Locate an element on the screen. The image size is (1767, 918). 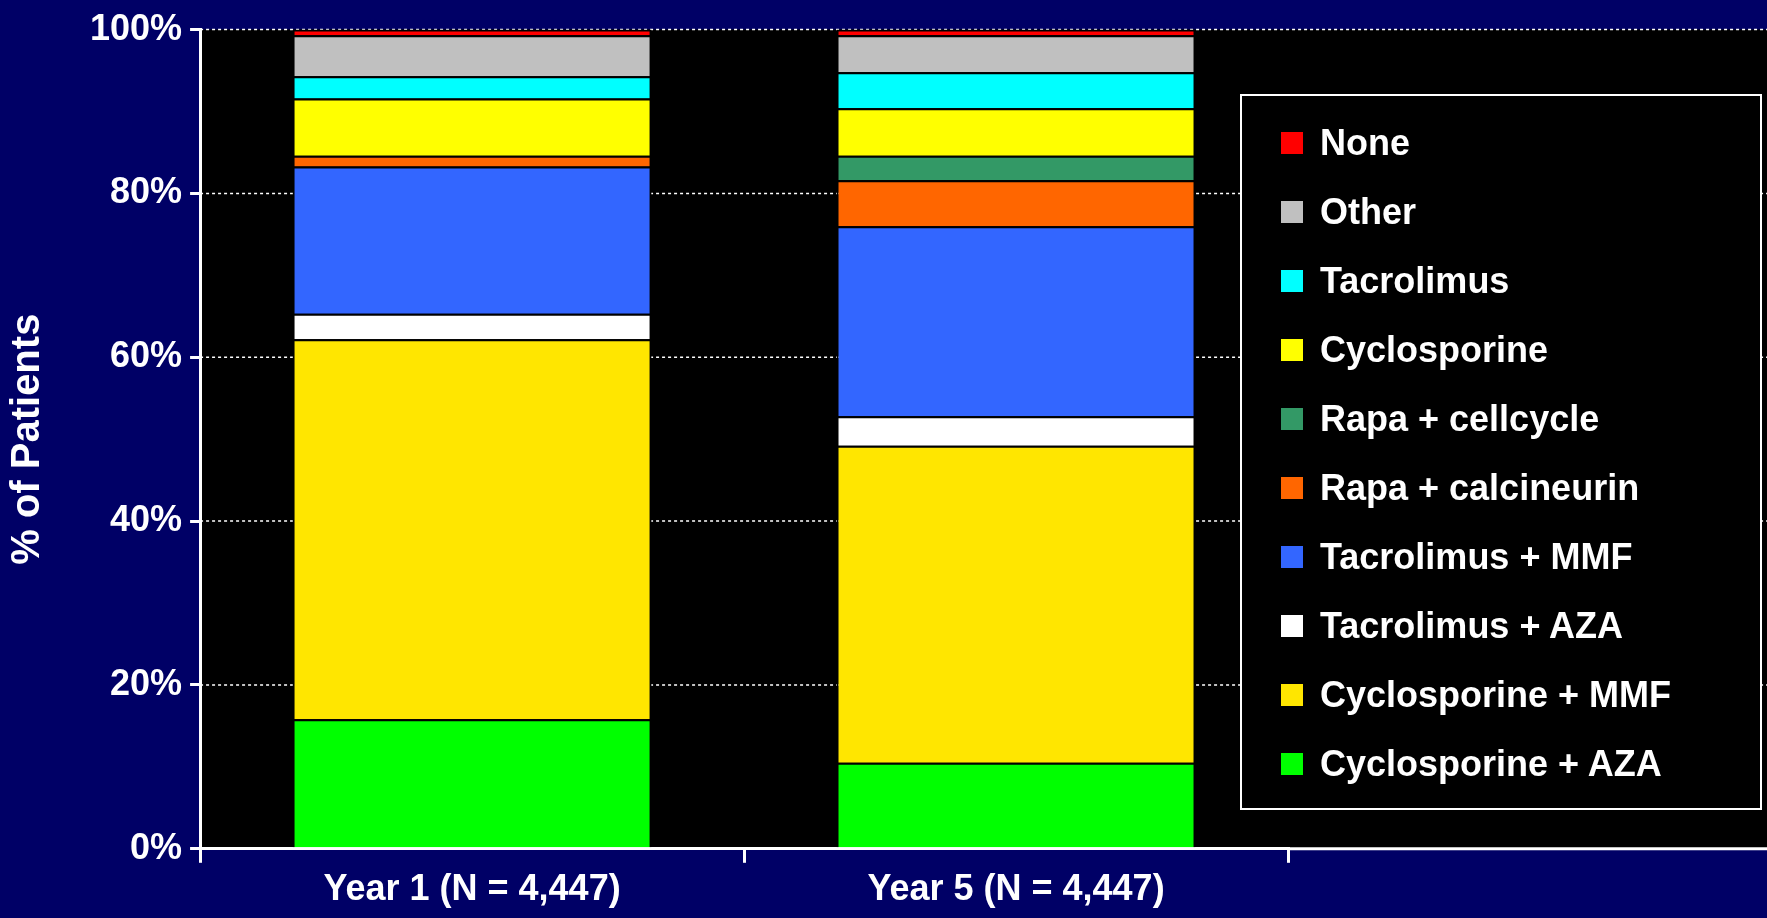
y-tick-label: 60% is located at coordinates (146, 355).